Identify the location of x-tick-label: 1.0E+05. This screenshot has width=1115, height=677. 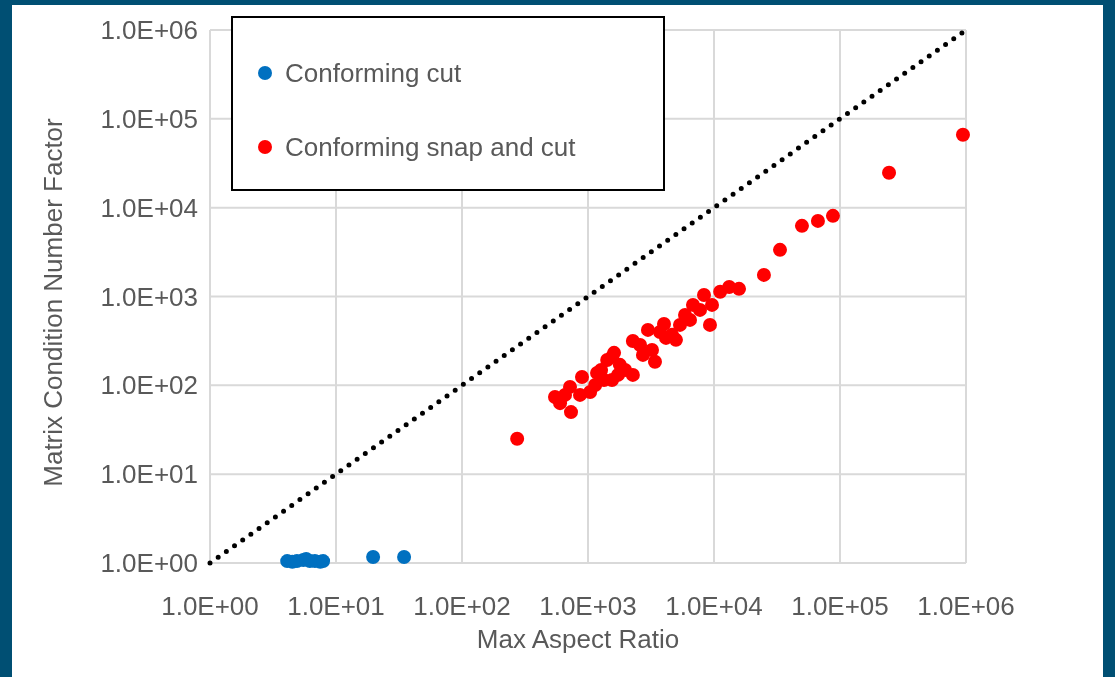
(840, 606).